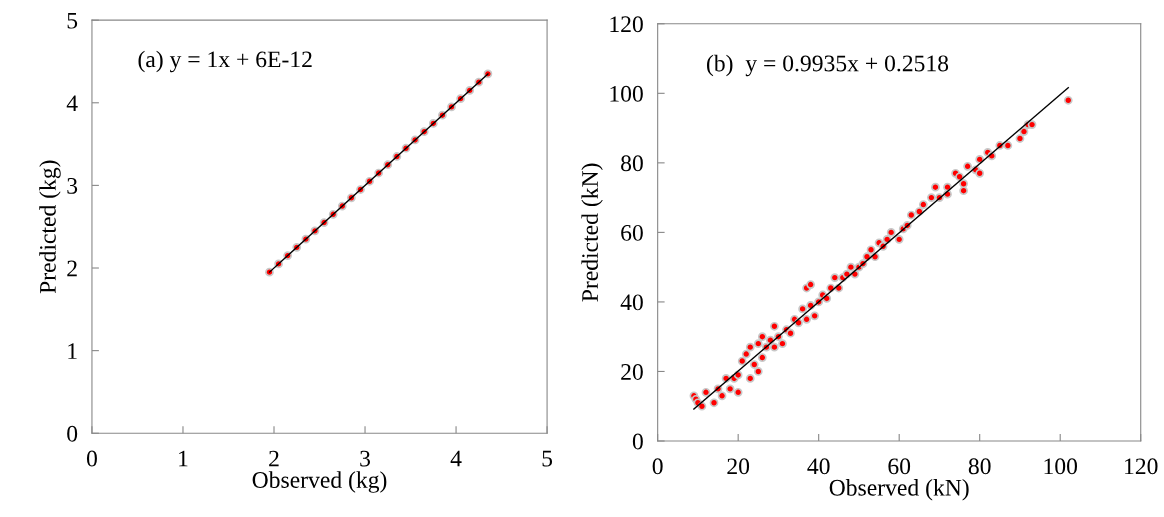  Describe the element at coordinates (319, 482) in the screenshot. I see `x-axis-title: Observed (kg)` at that location.